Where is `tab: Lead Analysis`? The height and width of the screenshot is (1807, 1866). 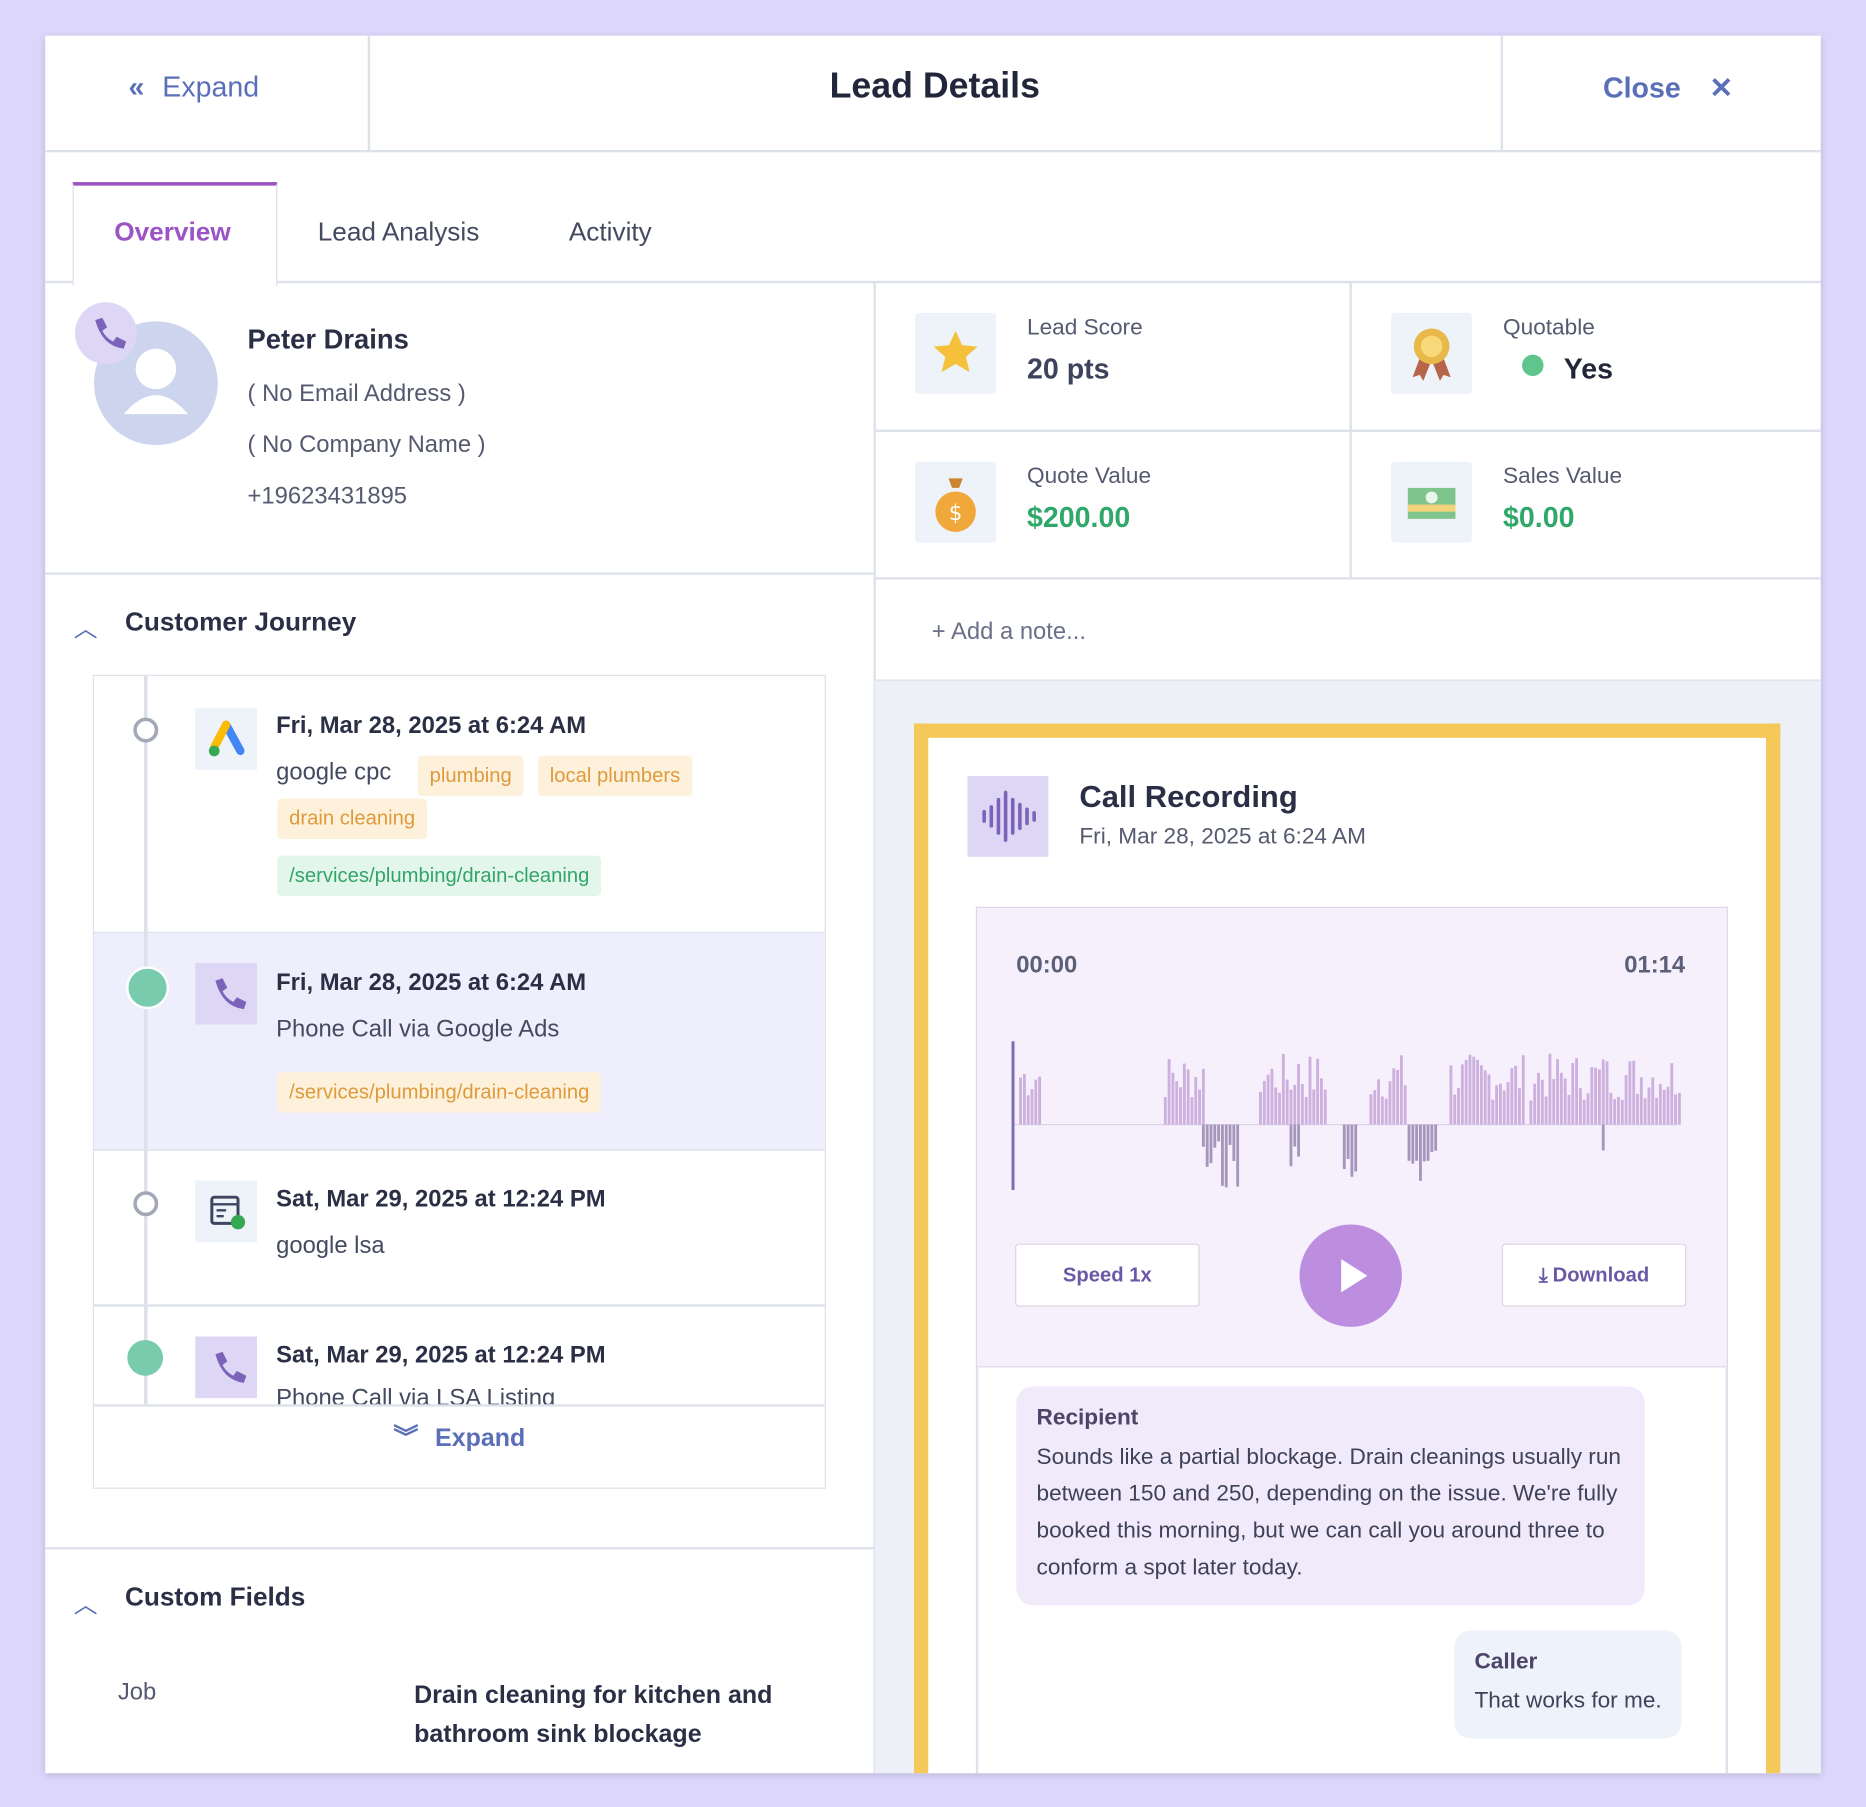
tab: Lead Analysis is located at coordinates (398, 231).